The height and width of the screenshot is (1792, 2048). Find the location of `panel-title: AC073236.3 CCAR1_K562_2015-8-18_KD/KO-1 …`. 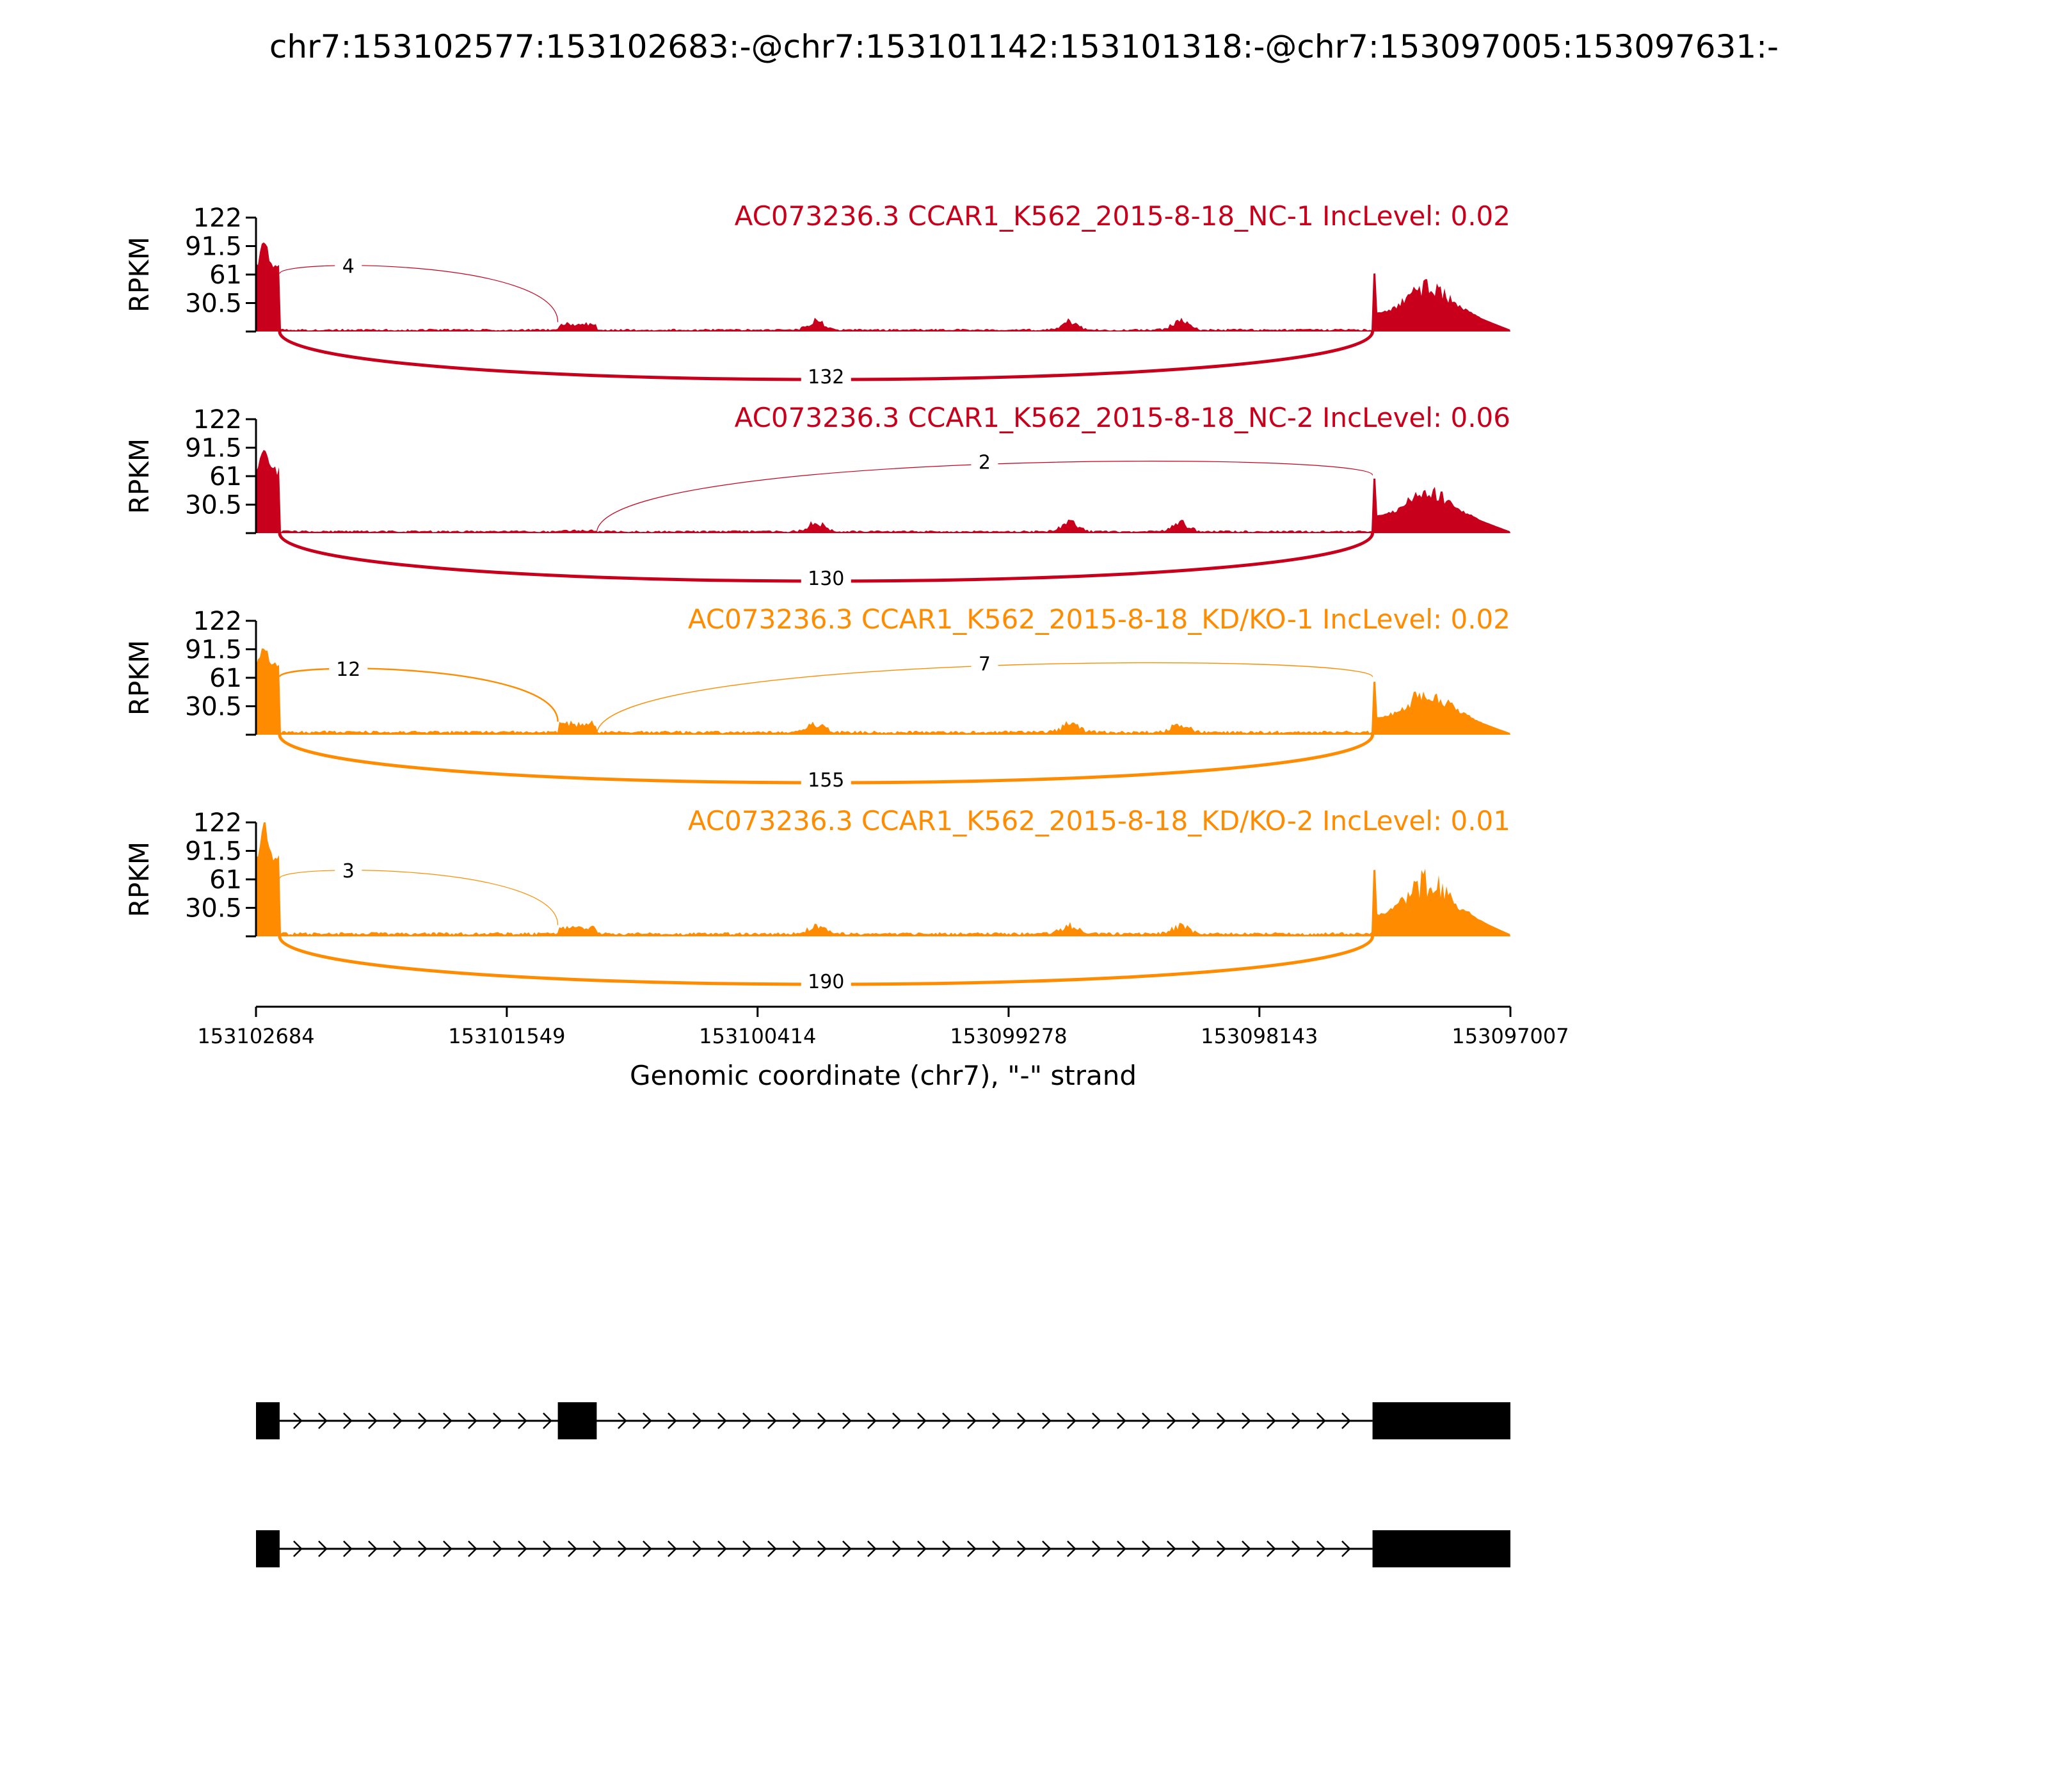

panel-title: AC073236.3 CCAR1_K562_2015-8-18_KD/KO-1 … is located at coordinates (1099, 619).